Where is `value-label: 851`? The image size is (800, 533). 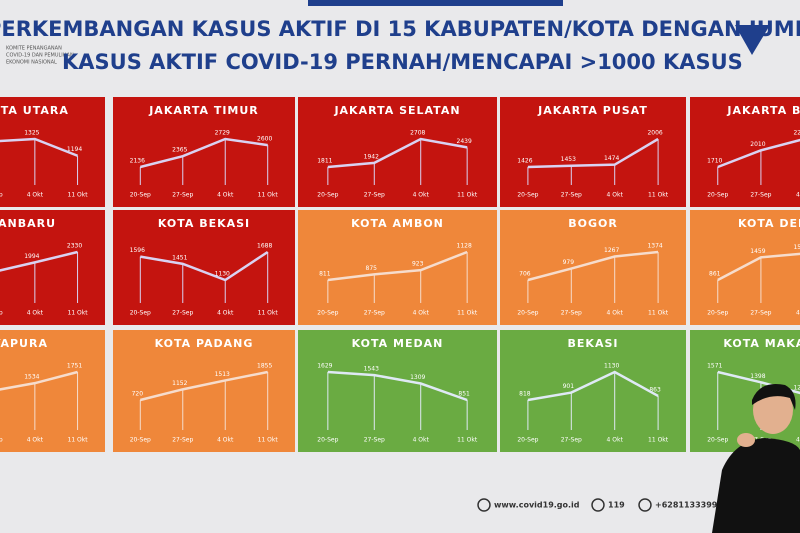
value-label: 851 is located at coordinates (464, 394).